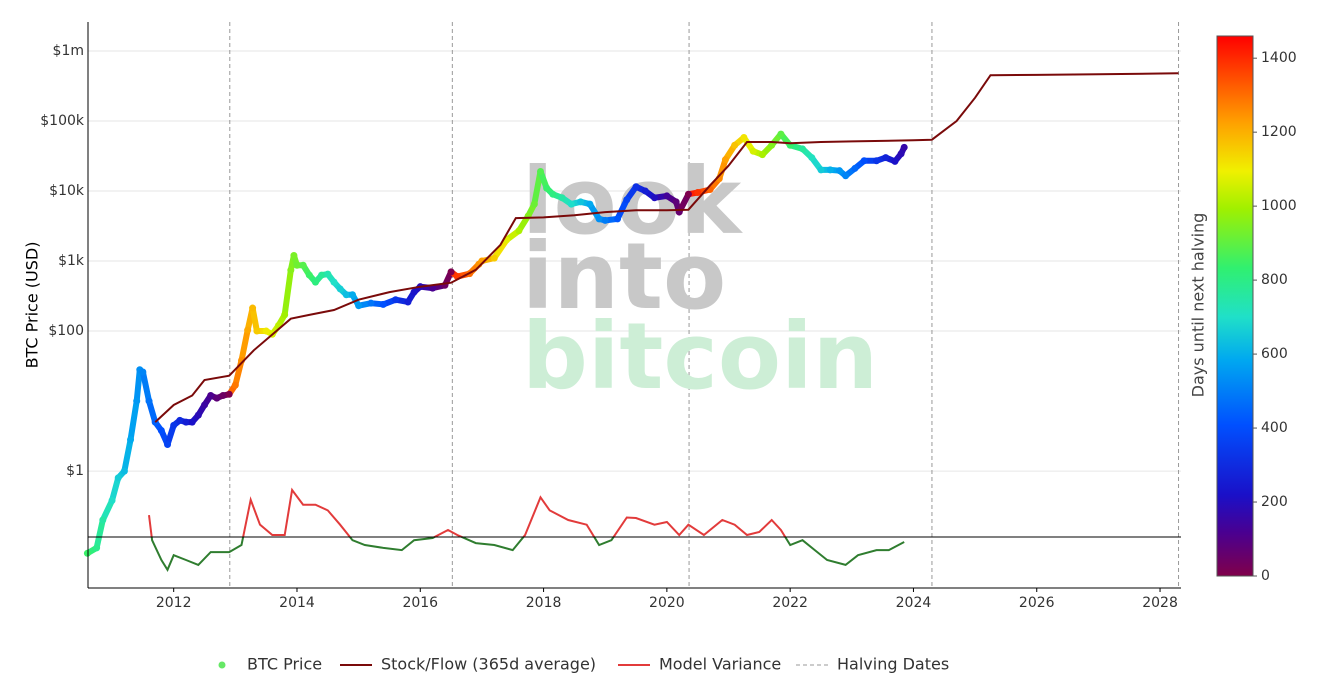 The image size is (1317, 678). I want to click on legend-label: Stock/Flow (365d average), so click(488, 664).